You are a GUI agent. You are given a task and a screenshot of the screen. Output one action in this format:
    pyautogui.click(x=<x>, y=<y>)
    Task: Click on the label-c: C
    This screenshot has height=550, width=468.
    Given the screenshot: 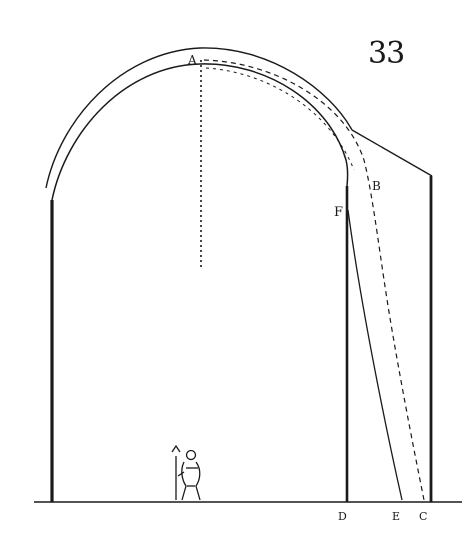 What is the action you would take?
    pyautogui.click(x=423, y=516)
    